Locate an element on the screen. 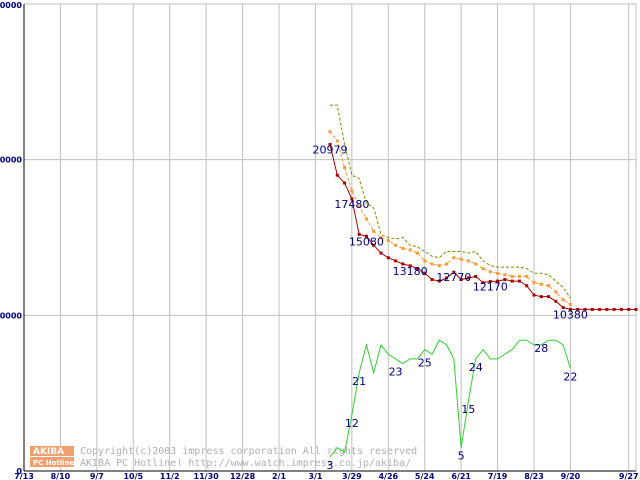 The height and width of the screenshot is (480, 640). x-tick-label: 5/24 is located at coordinates (425, 476).